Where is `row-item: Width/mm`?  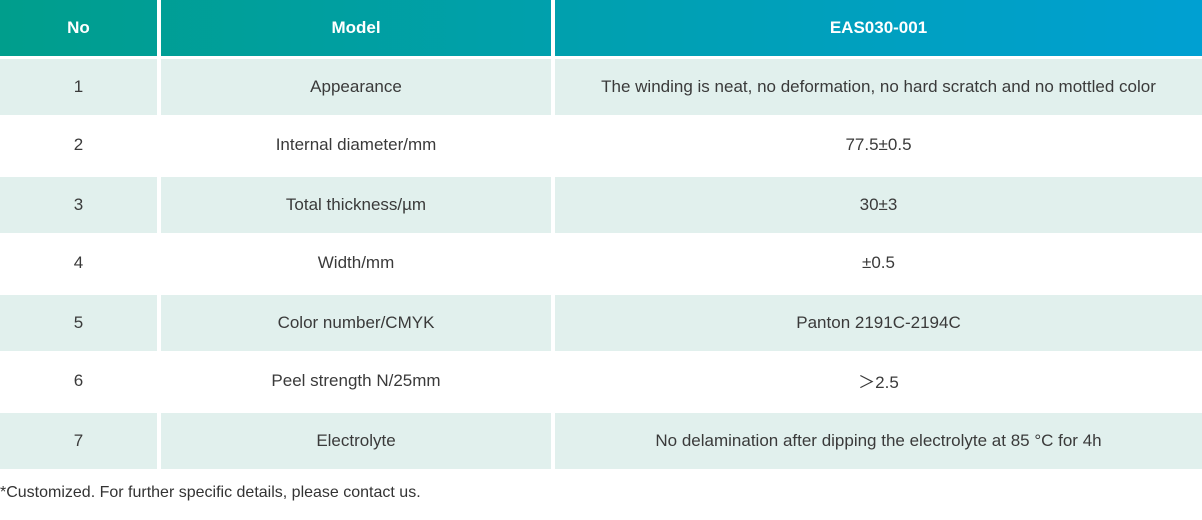 row-item: Width/mm is located at coordinates (356, 262).